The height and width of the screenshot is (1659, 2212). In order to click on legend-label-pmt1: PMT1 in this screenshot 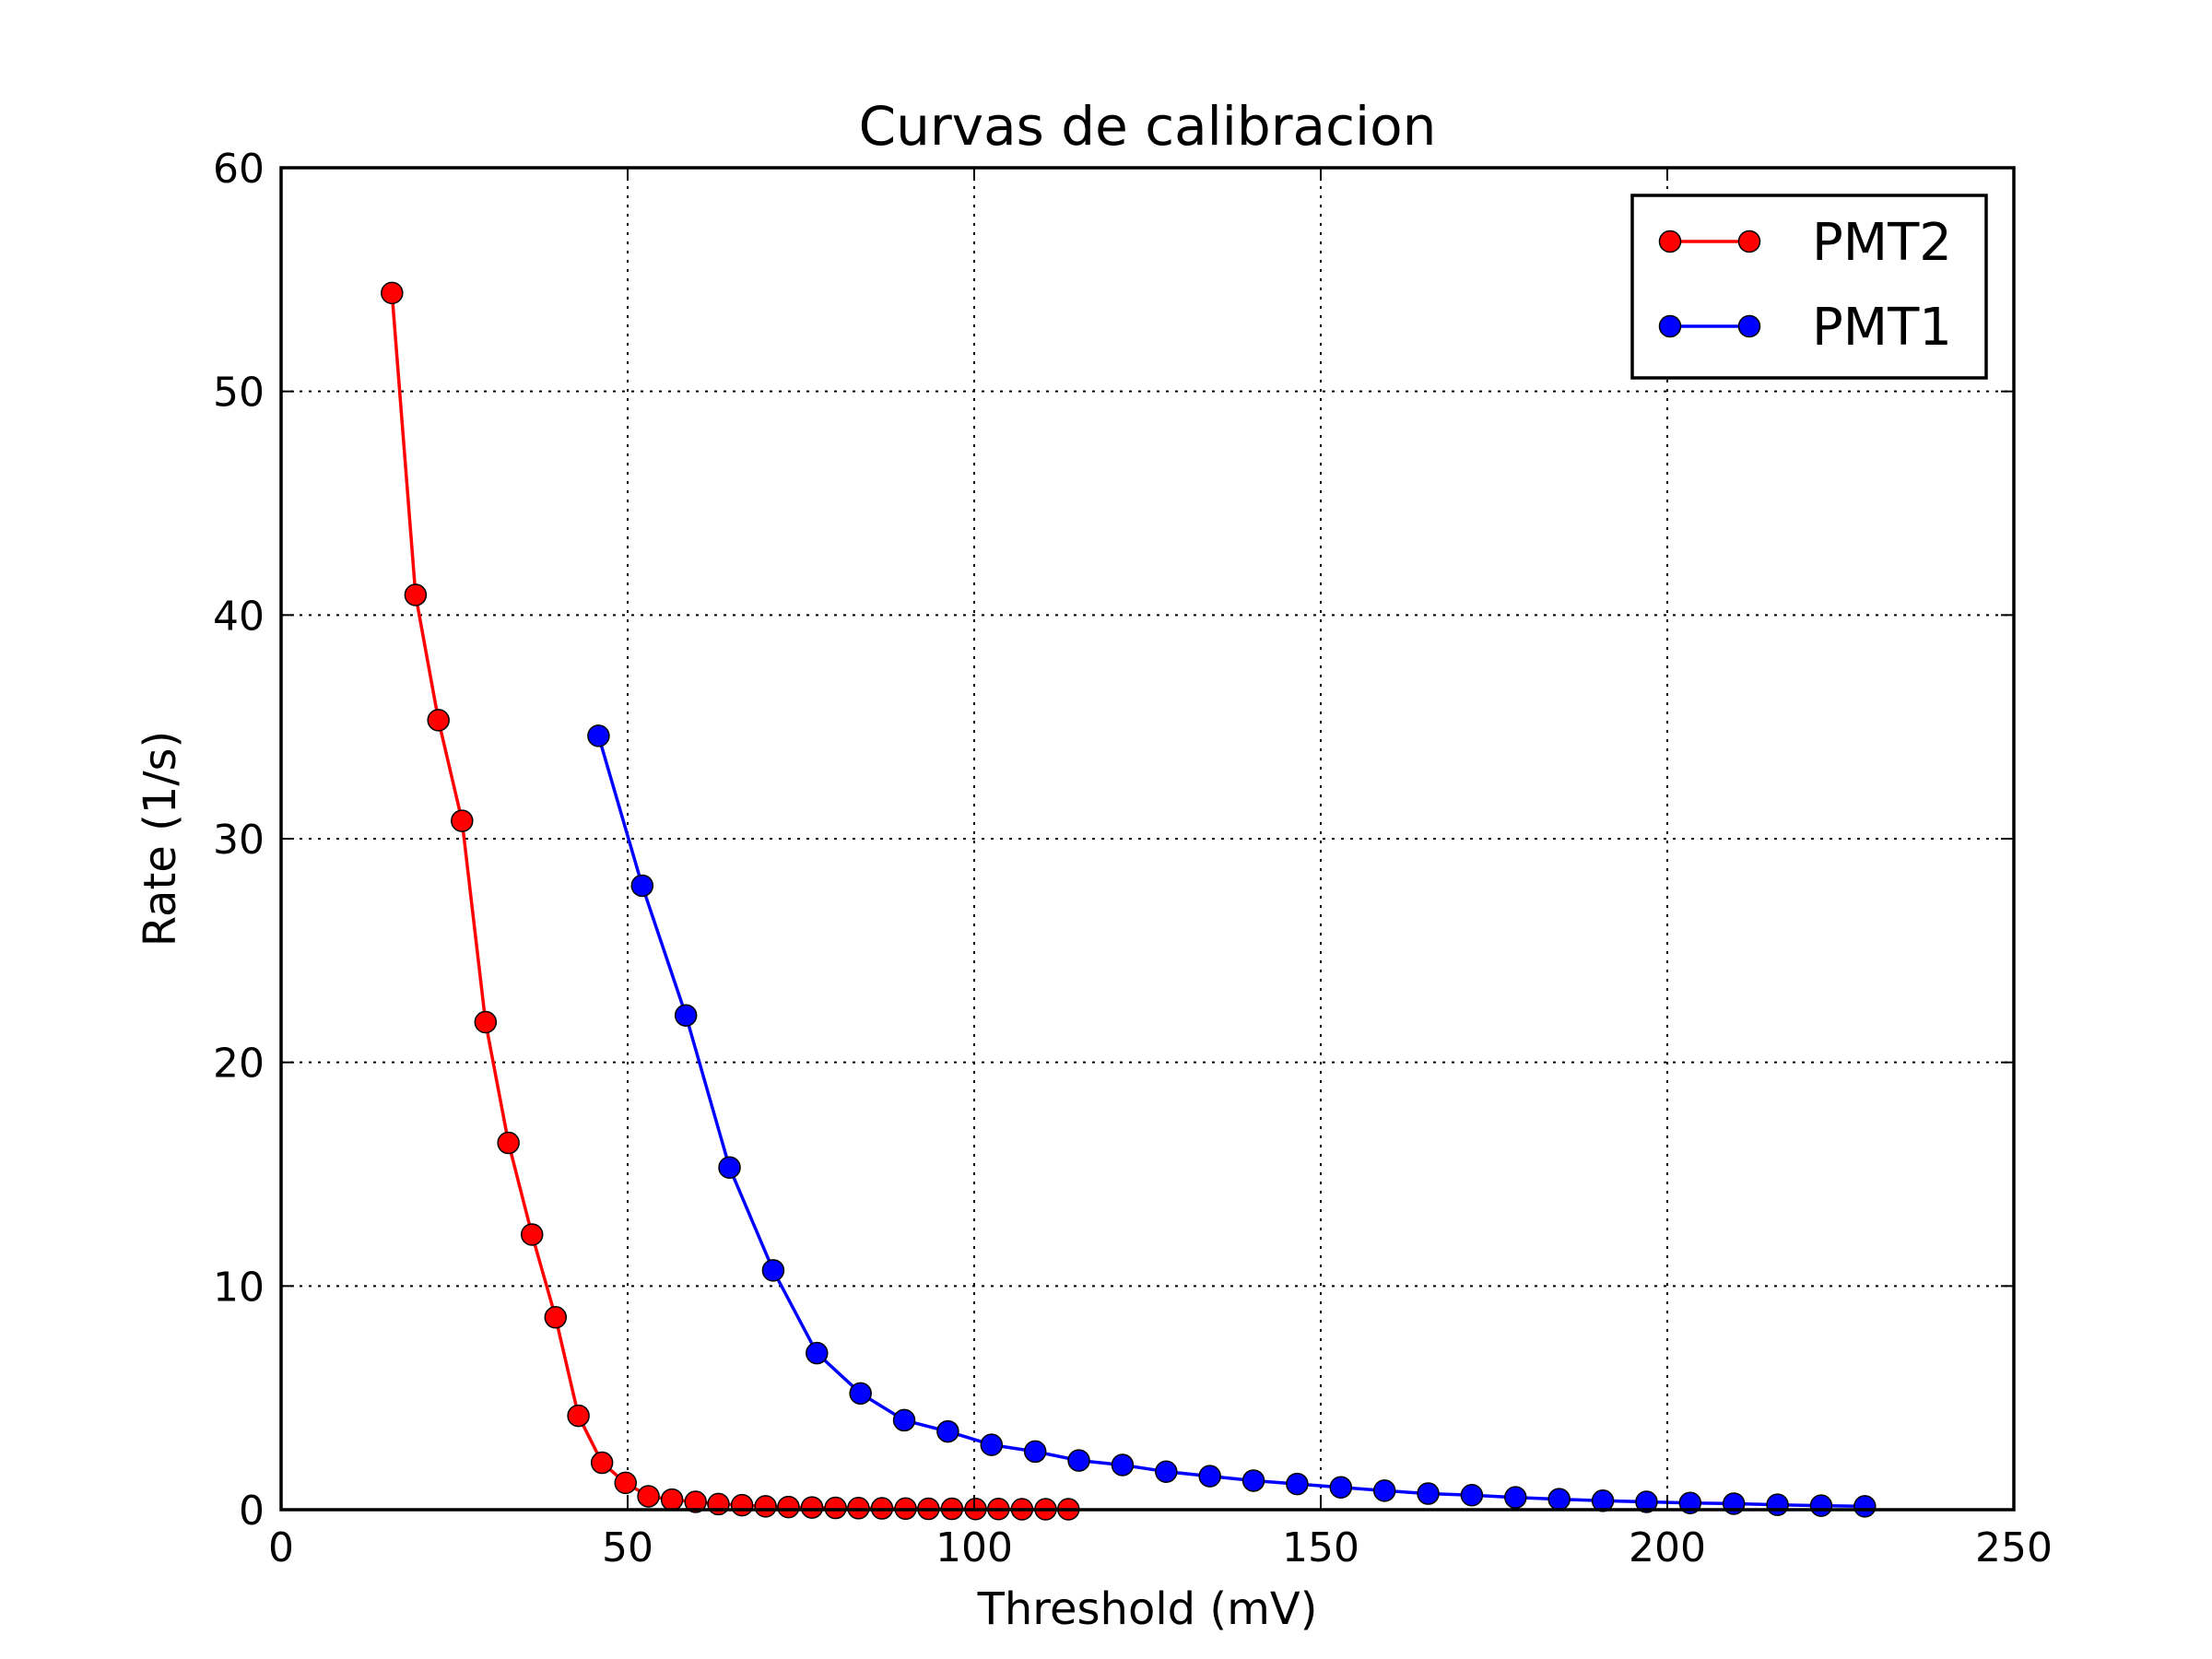, I will do `click(1882, 328)`.